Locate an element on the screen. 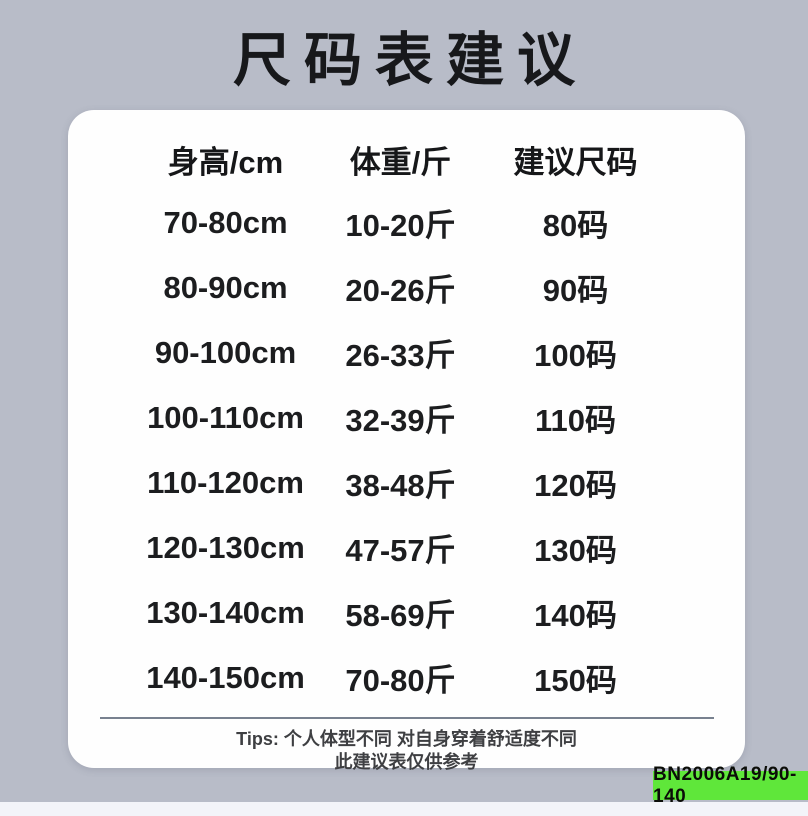 Image resolution: width=808 pixels, height=816 pixels. page-title: 尺码表建议 is located at coordinates (410, 60).